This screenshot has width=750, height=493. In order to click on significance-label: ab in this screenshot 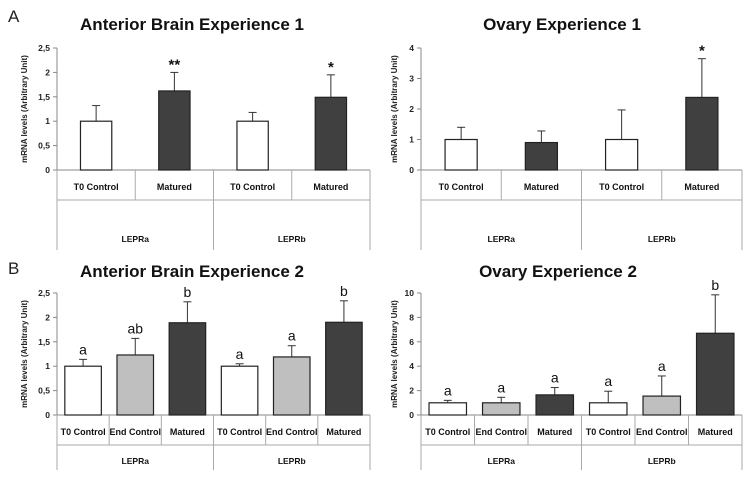, I will do `click(135, 328)`.